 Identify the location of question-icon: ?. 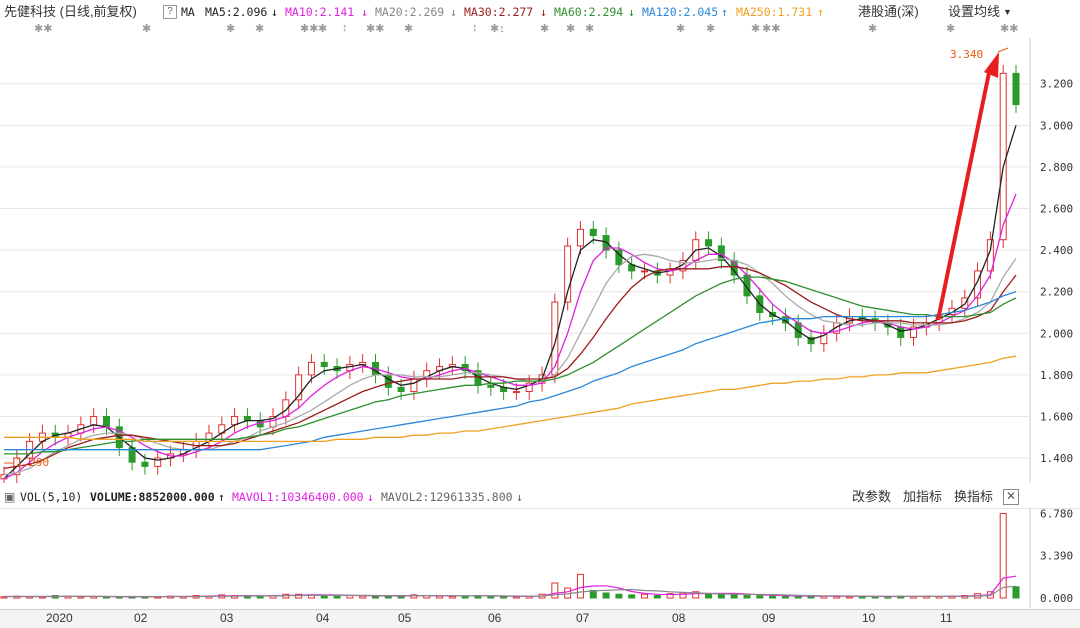
(170, 12).